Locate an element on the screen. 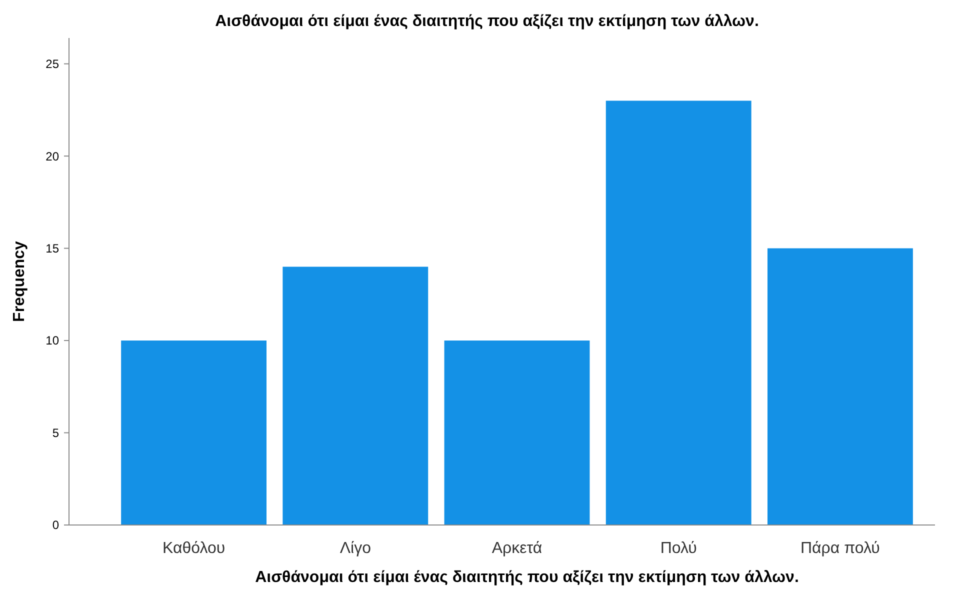 This screenshot has width=954, height=594. y-tick-label: 10 is located at coordinates (53, 341).